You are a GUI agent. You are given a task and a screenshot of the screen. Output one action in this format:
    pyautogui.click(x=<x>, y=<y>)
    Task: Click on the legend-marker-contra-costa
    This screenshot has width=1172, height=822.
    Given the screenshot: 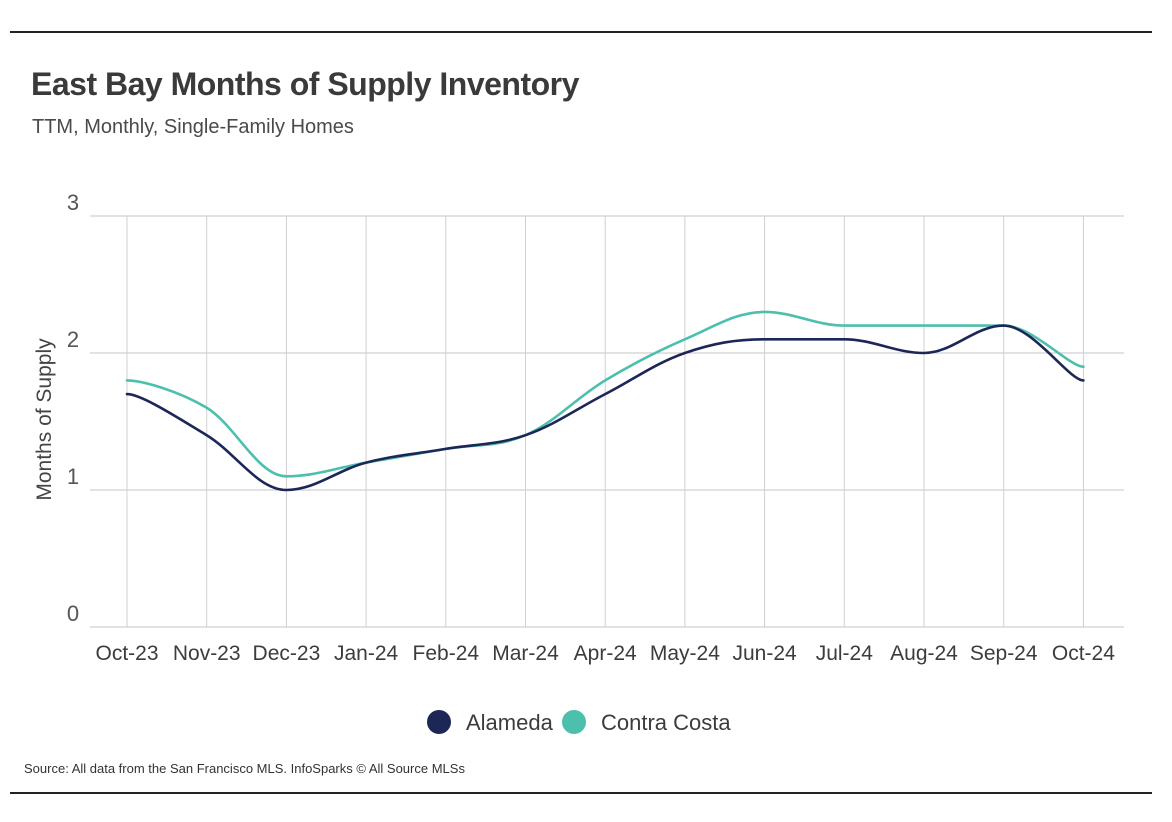 What is the action you would take?
    pyautogui.click(x=574, y=722)
    